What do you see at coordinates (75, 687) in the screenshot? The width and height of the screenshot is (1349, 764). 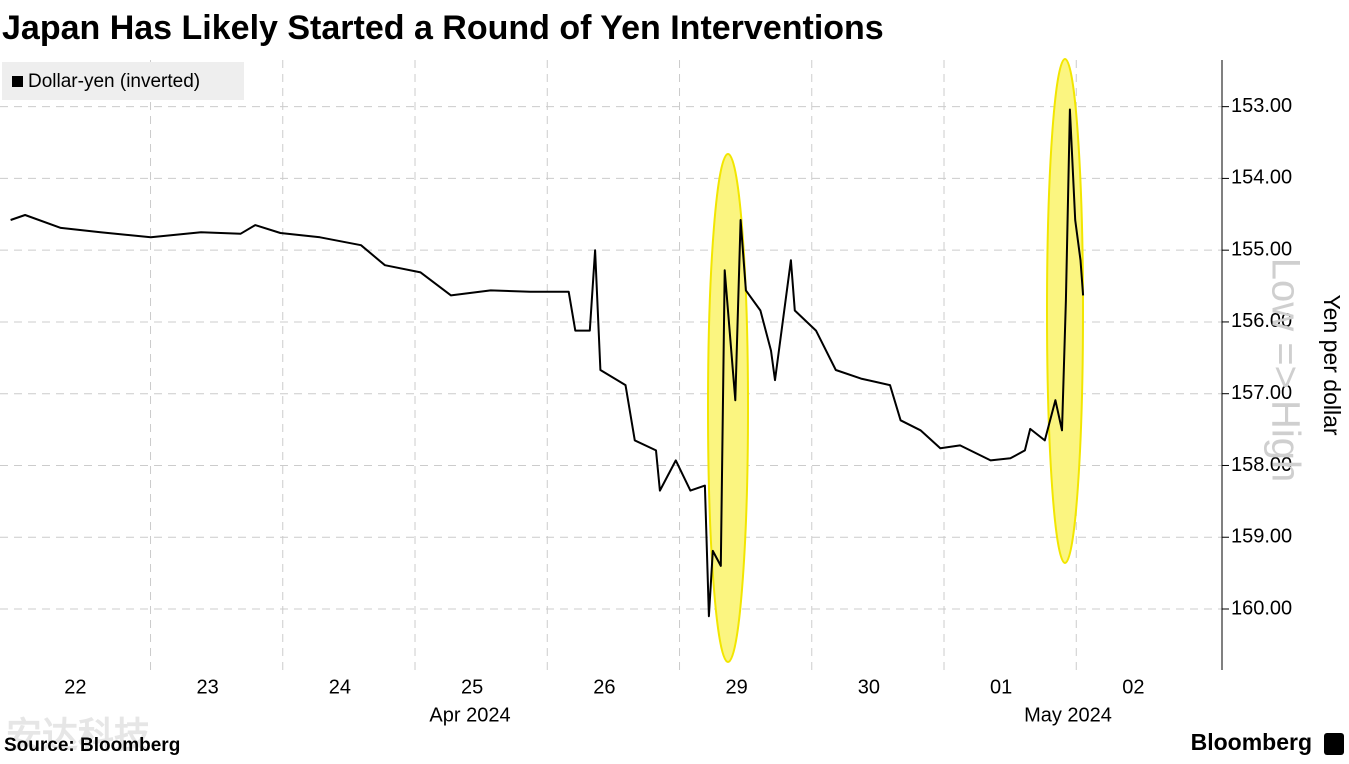 I see `x-tick-label: 22` at bounding box center [75, 687].